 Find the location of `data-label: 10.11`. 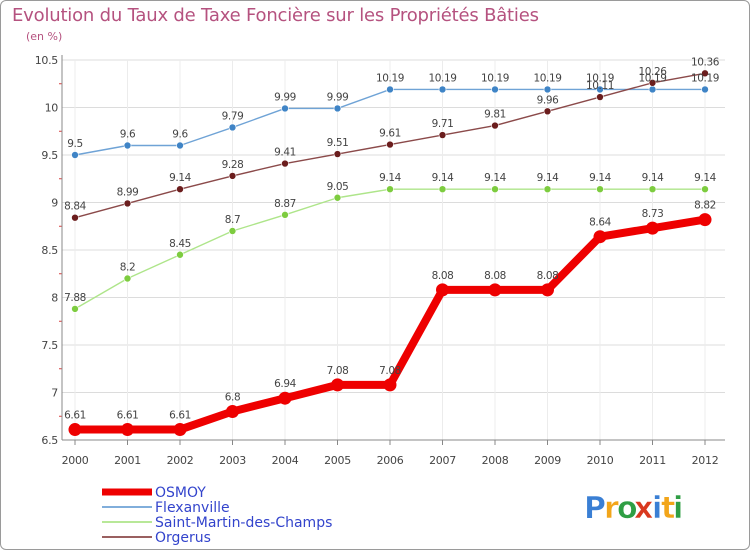

data-label: 10.11 is located at coordinates (600, 86).